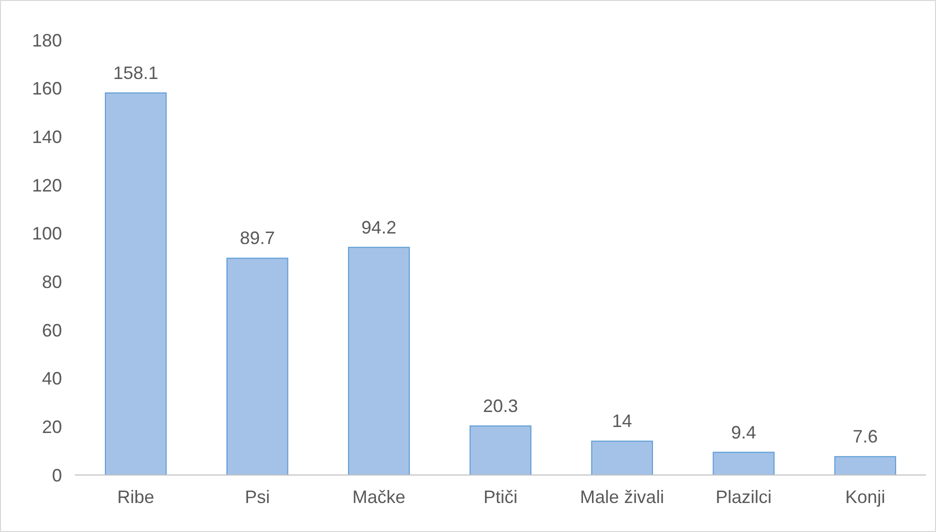  What do you see at coordinates (257, 497) in the screenshot?
I see `x-tick-label: Psi` at bounding box center [257, 497].